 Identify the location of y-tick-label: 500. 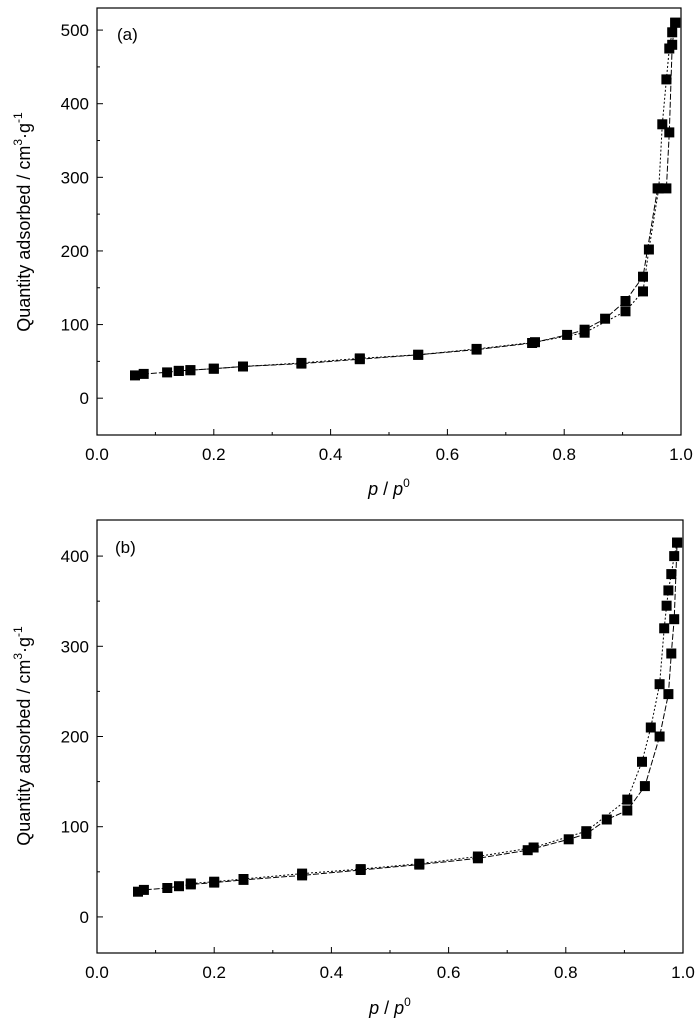
(75, 30).